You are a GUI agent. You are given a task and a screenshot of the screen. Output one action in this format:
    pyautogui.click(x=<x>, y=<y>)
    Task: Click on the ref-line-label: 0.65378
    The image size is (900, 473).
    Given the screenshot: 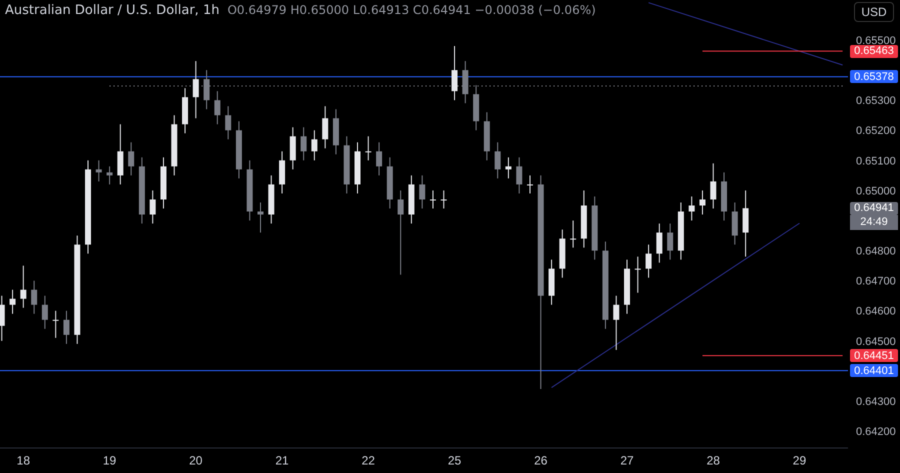 What is the action you would take?
    pyautogui.click(x=874, y=77)
    